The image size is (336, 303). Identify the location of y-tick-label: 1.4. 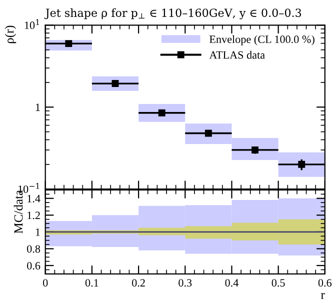
(34, 198).